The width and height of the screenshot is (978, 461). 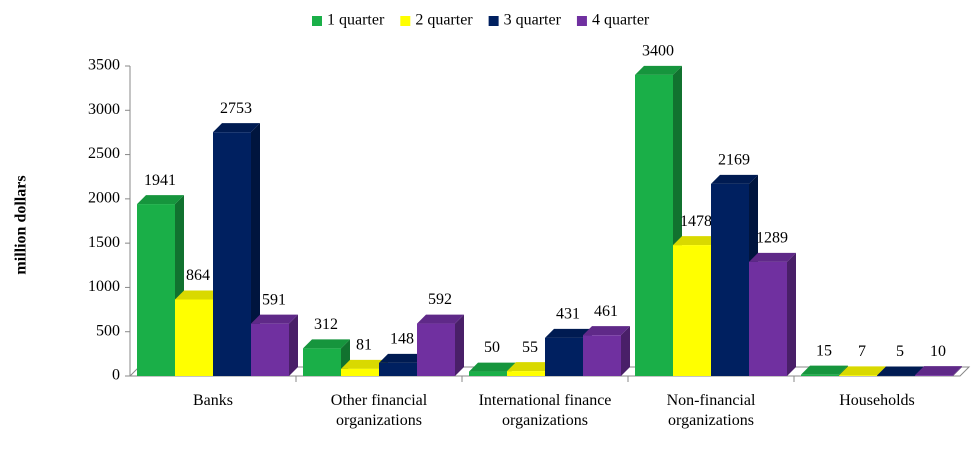 I want to click on data-label: 592, so click(x=440, y=299).